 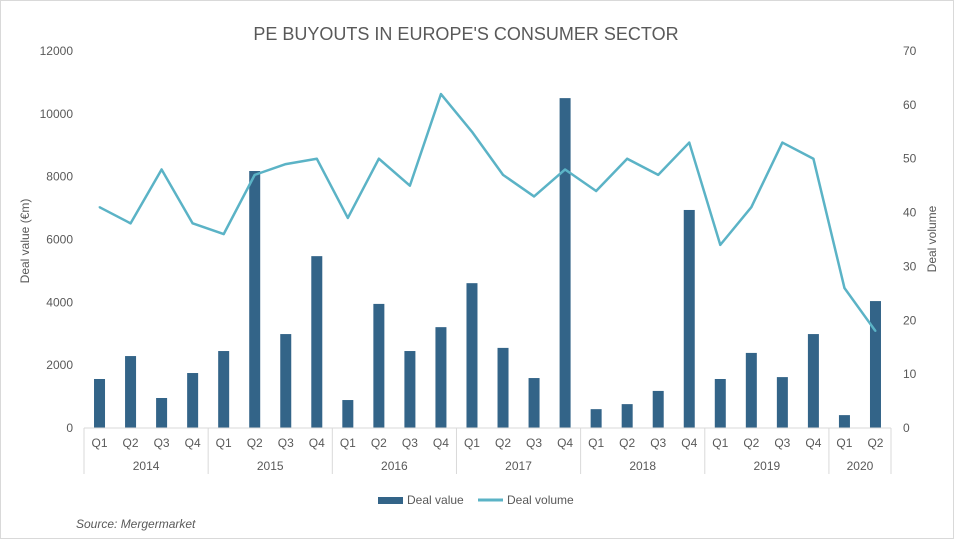 What do you see at coordinates (518, 466) in the screenshot?
I see `year-label: 2017` at bounding box center [518, 466].